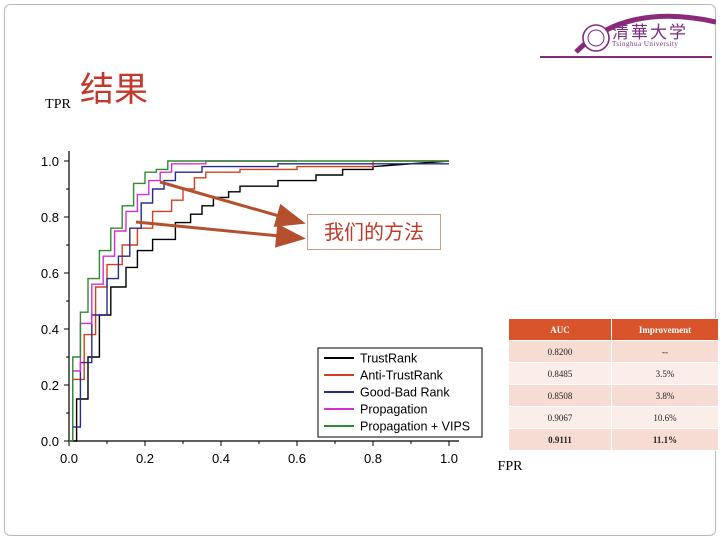  I want to click on auc-table-header: AUC Improvement, so click(613, 329).